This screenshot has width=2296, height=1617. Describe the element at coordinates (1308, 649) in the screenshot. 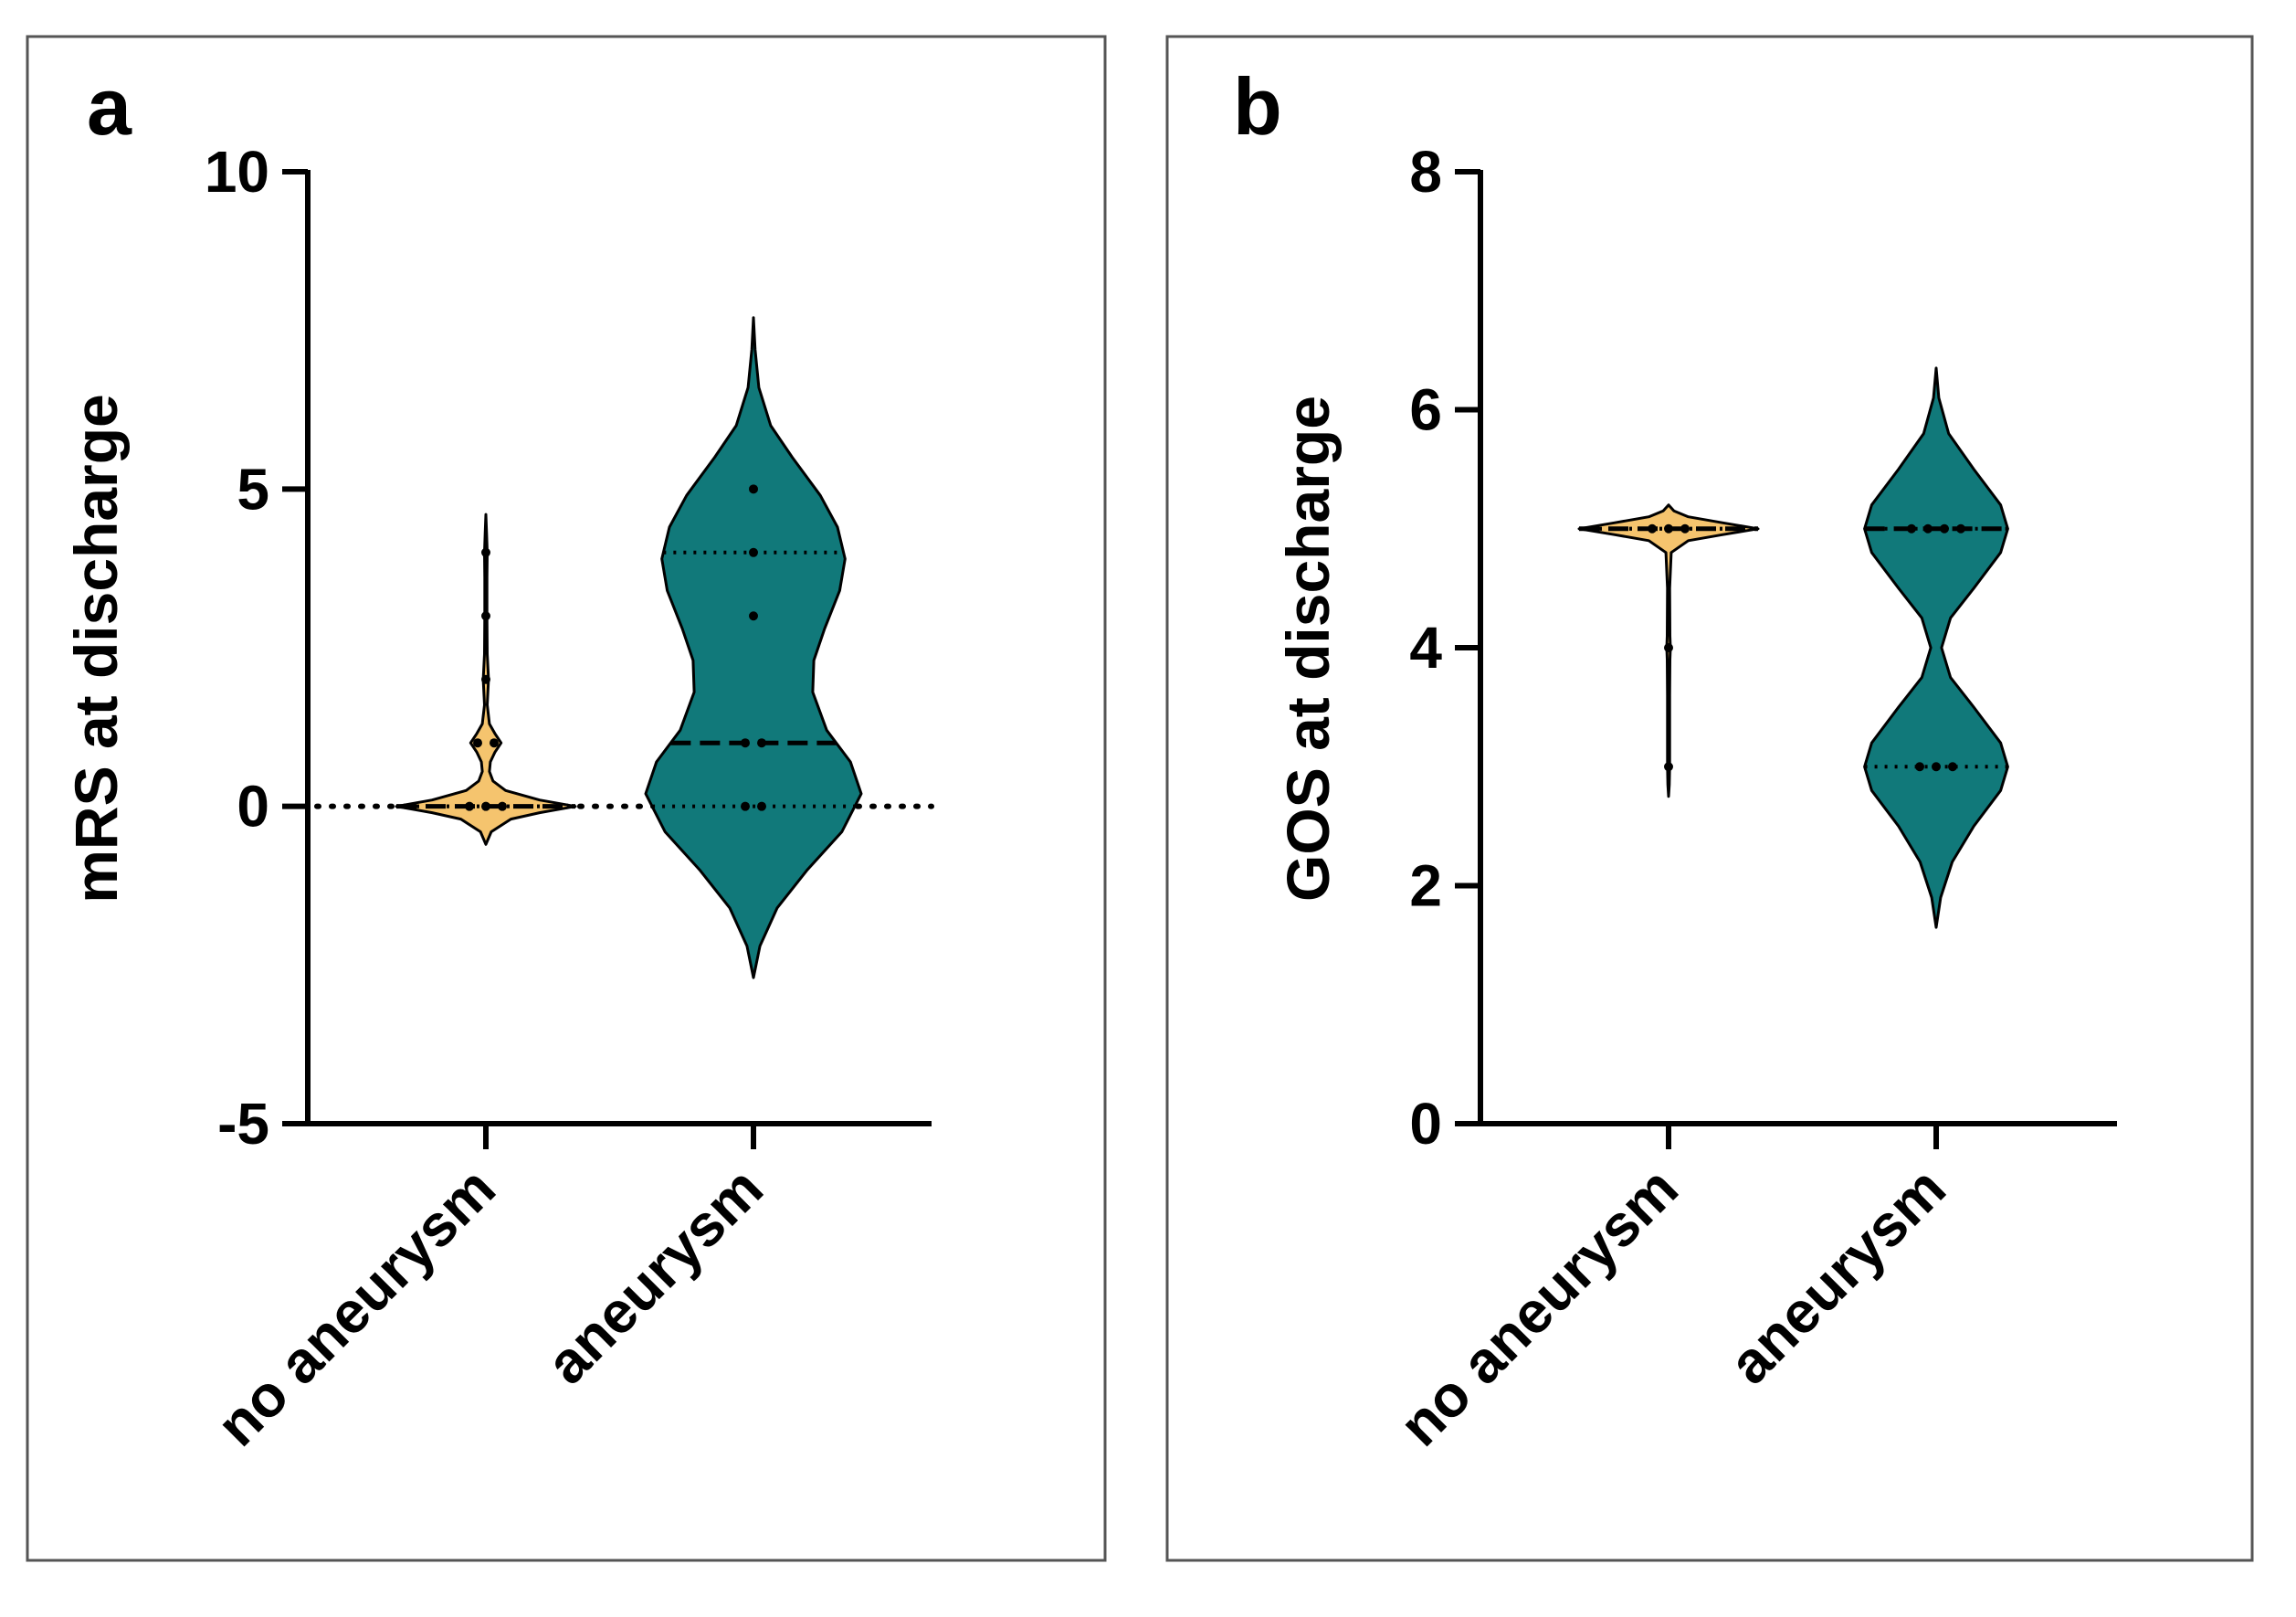

I see `y-axis-label: GOS at discharge` at that location.